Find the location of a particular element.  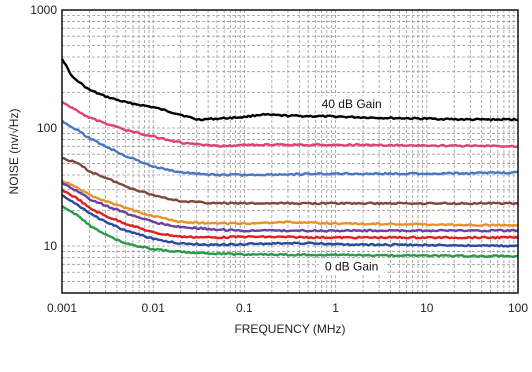

annotation-label: 0 dB Gain is located at coordinates (351, 267).